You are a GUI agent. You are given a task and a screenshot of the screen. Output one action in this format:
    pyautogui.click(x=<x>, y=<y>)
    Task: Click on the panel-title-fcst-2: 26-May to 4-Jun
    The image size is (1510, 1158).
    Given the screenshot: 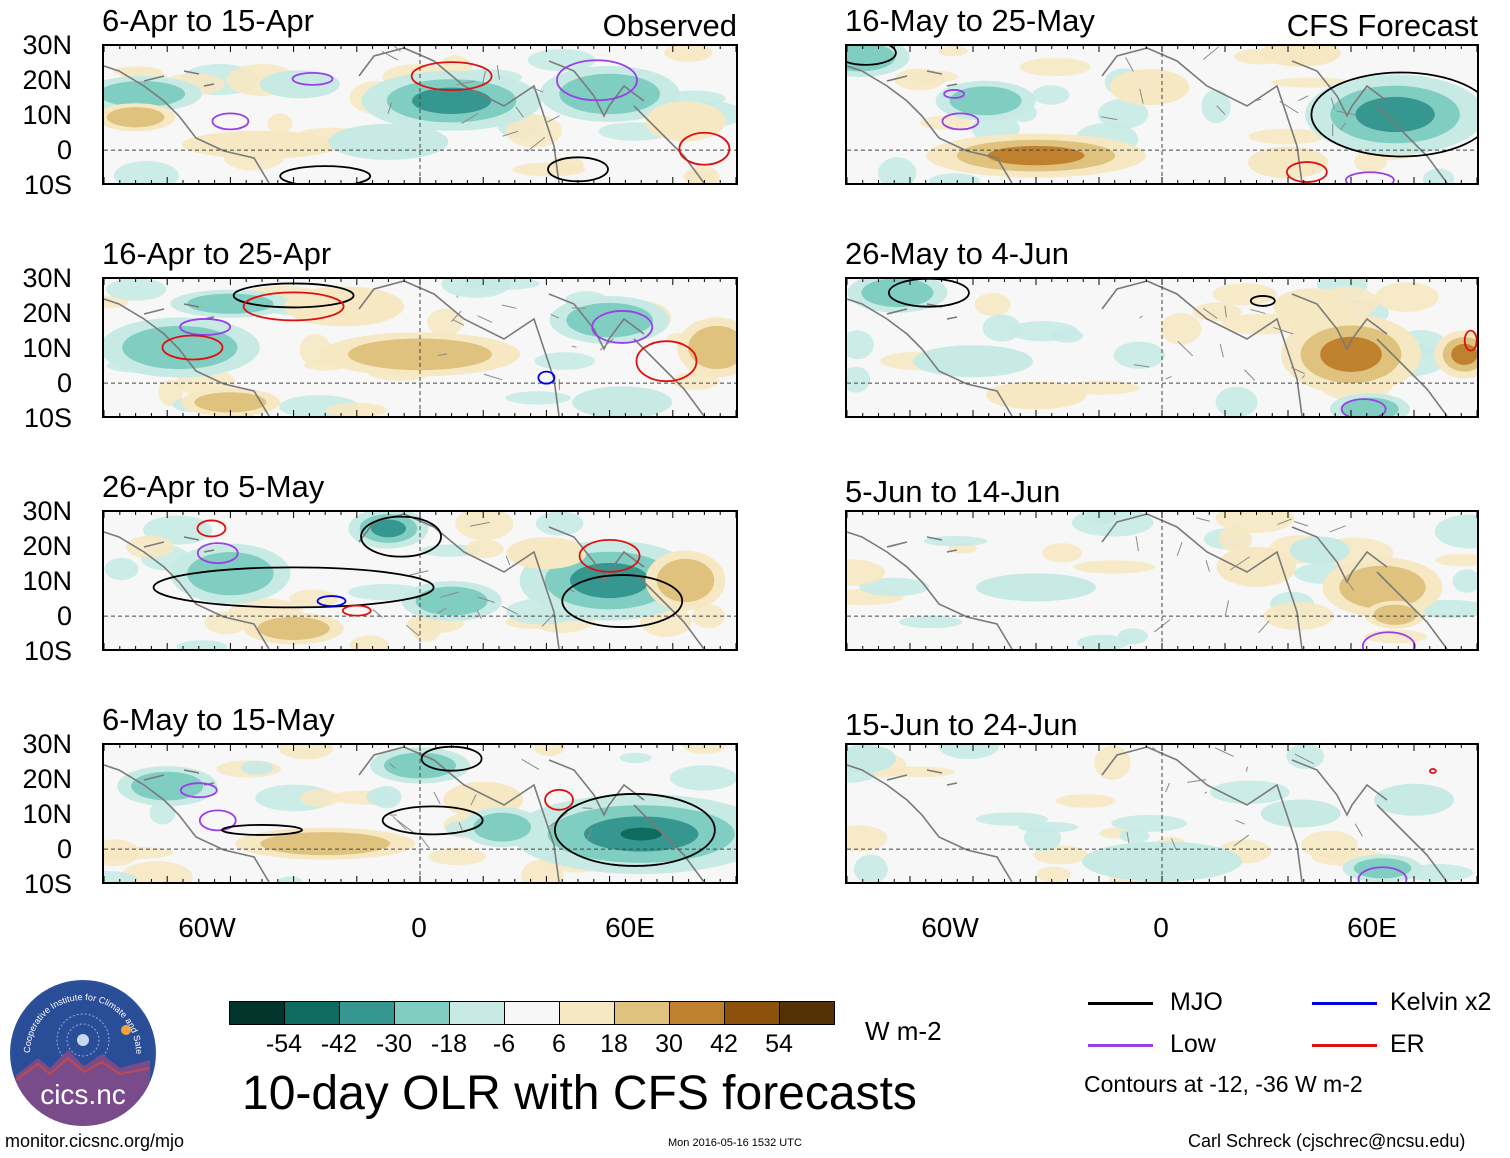 What is the action you would take?
    pyautogui.click(x=957, y=253)
    